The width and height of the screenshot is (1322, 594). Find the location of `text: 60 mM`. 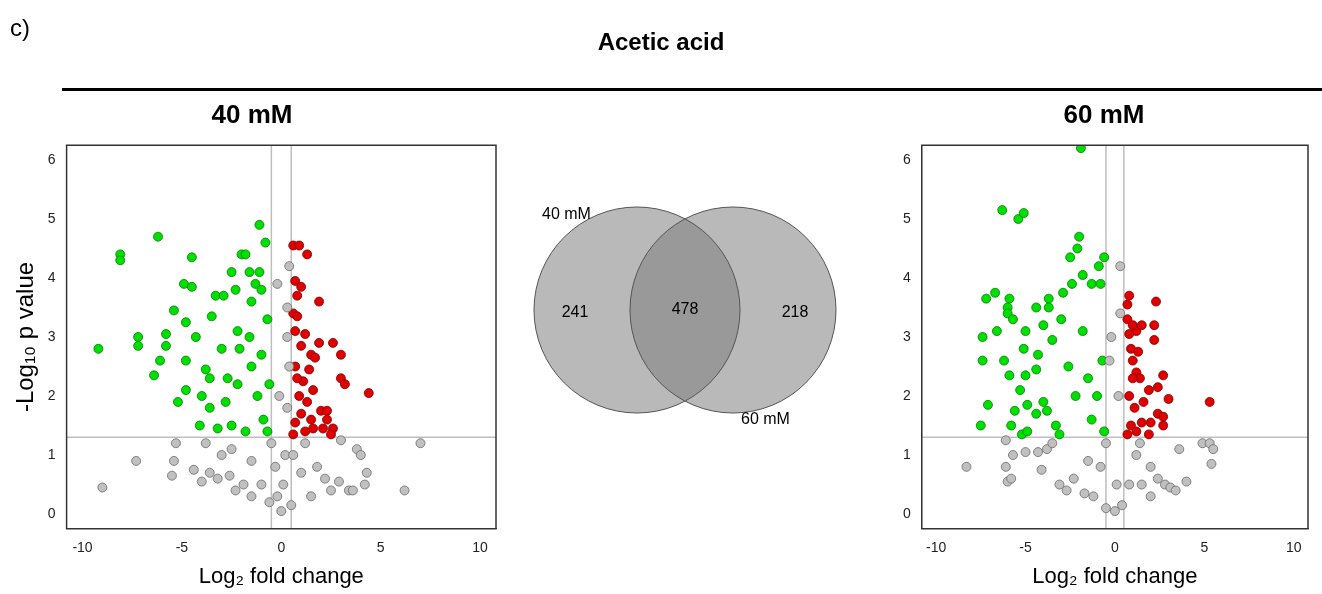

text: 60 mM is located at coordinates (765, 419).